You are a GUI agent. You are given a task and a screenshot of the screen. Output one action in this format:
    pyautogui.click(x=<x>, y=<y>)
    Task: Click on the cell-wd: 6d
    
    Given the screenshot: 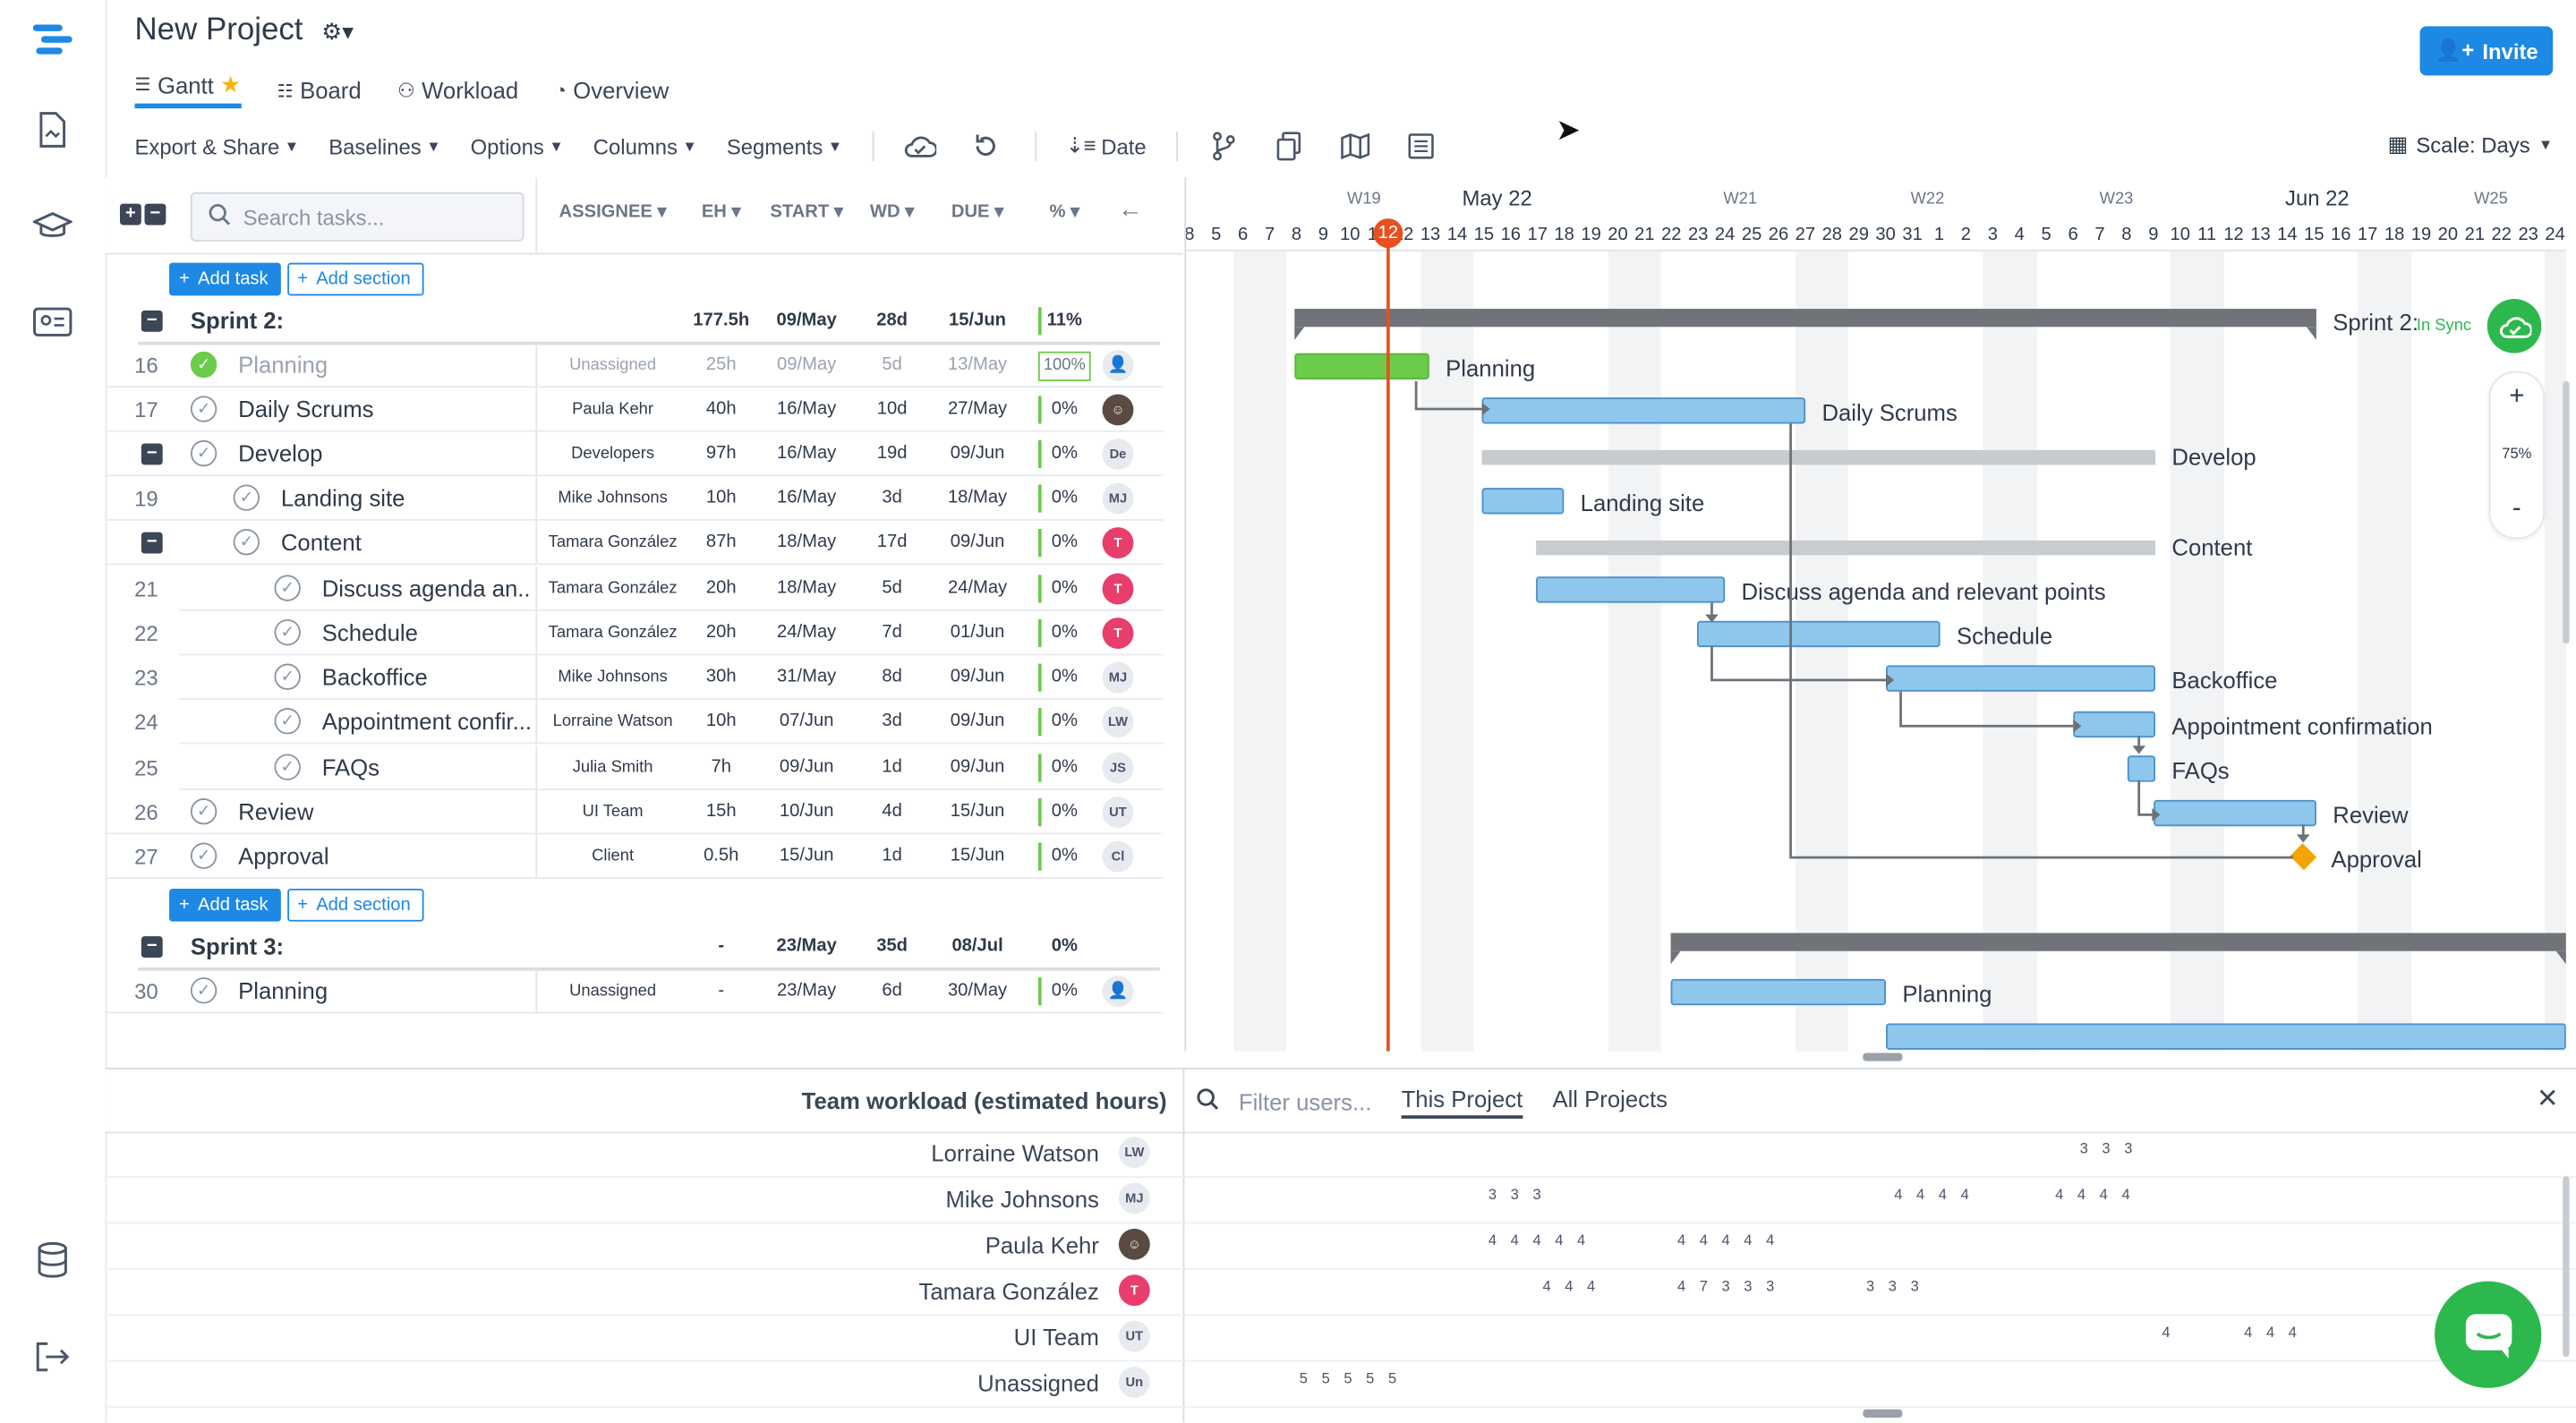 What is the action you would take?
    pyautogui.click(x=892, y=990)
    